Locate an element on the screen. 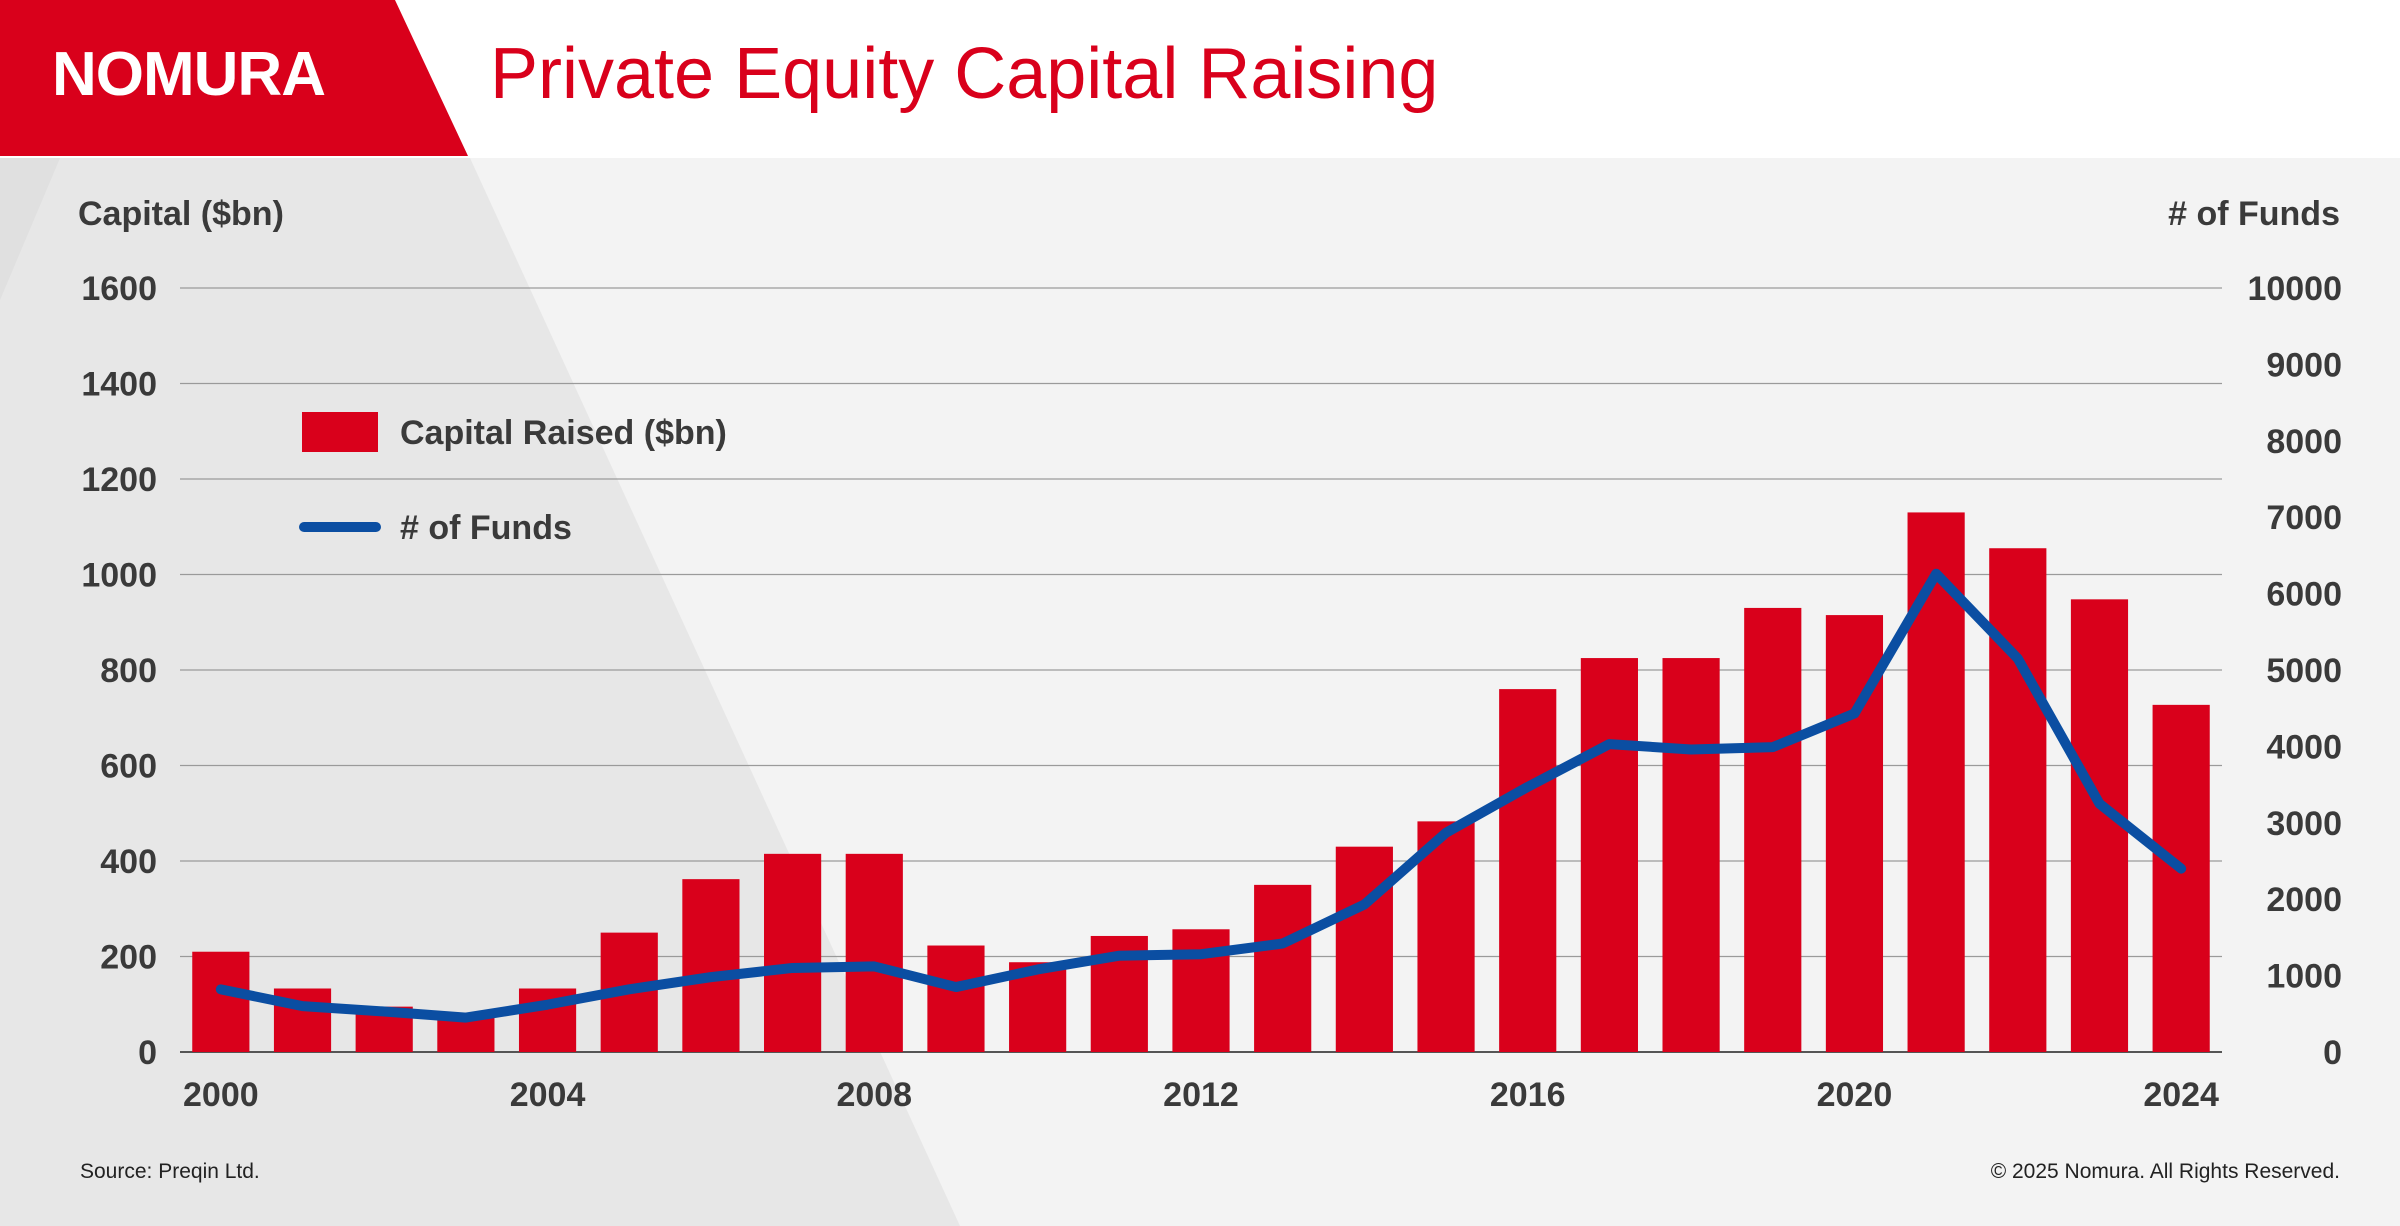 Image resolution: width=2400 pixels, height=1226 pixels. y-right-tick-label: 5000 is located at coordinates (2304, 671).